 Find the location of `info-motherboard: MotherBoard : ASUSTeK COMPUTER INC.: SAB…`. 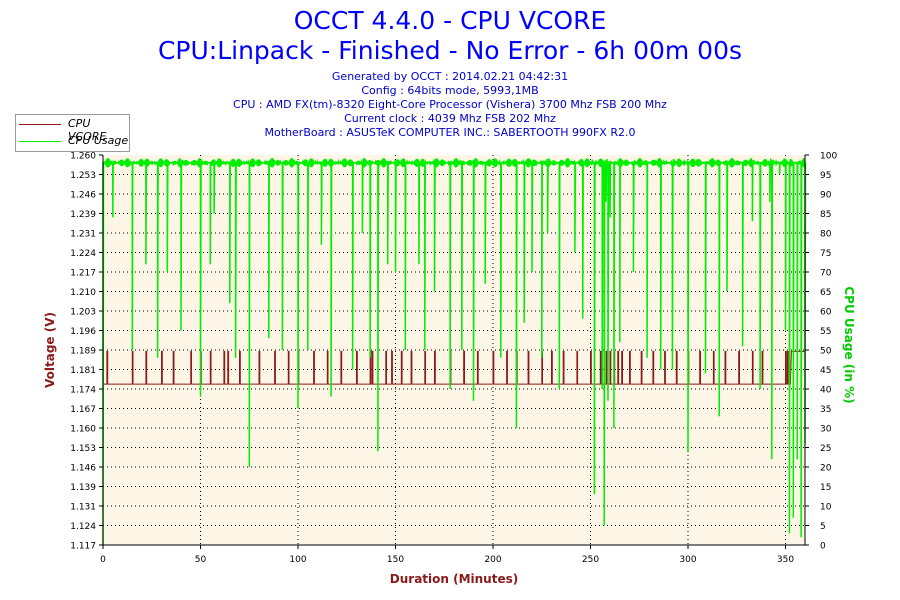

info-motherboard: MotherBoard : ASUSTeK COMPUTER INC.: SAB… is located at coordinates (450, 132).